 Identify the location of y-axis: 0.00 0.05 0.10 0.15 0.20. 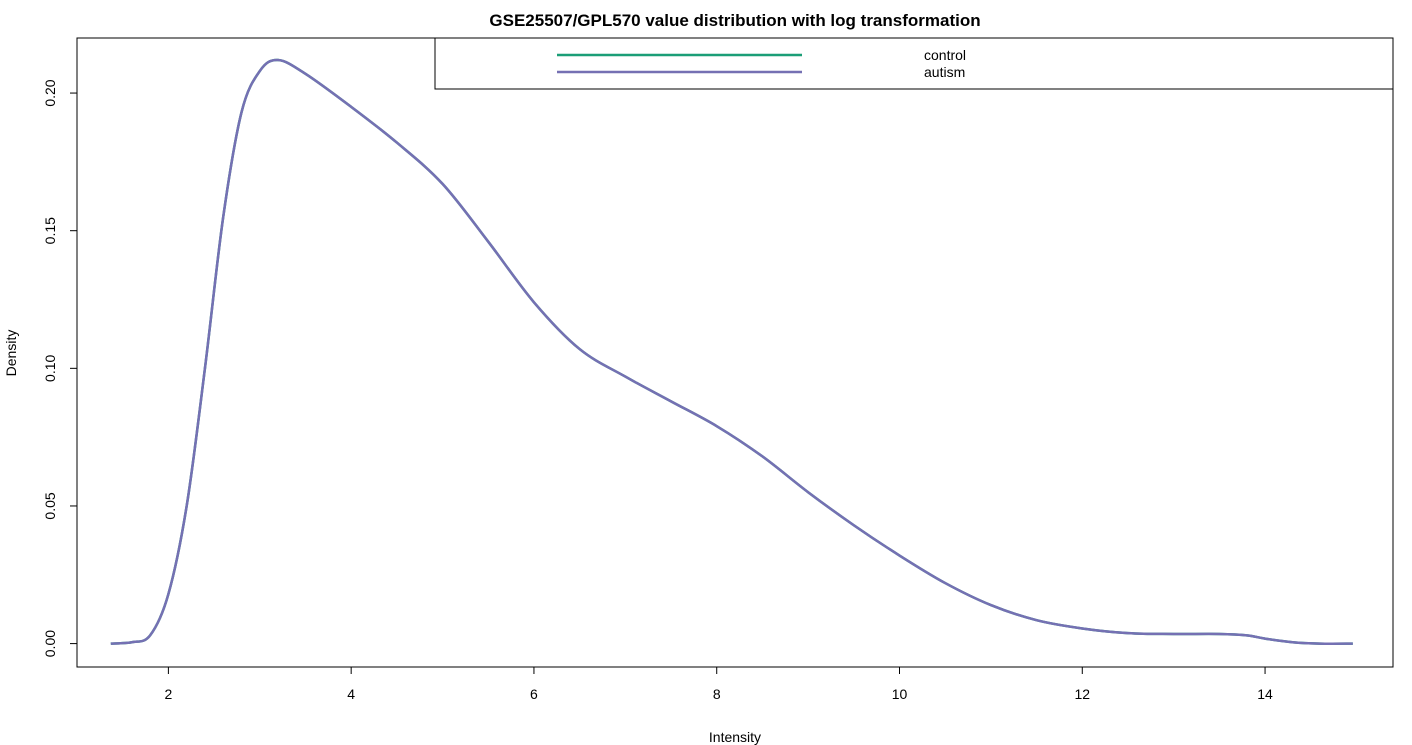
(60, 368).